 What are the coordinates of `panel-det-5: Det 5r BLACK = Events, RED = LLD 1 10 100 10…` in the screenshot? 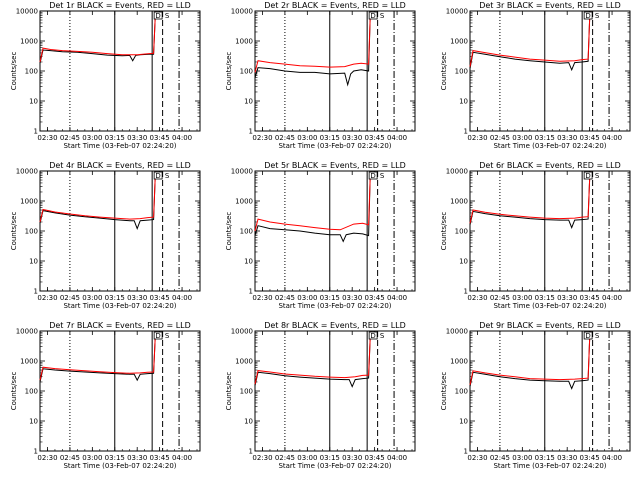 It's located at (320, 235).